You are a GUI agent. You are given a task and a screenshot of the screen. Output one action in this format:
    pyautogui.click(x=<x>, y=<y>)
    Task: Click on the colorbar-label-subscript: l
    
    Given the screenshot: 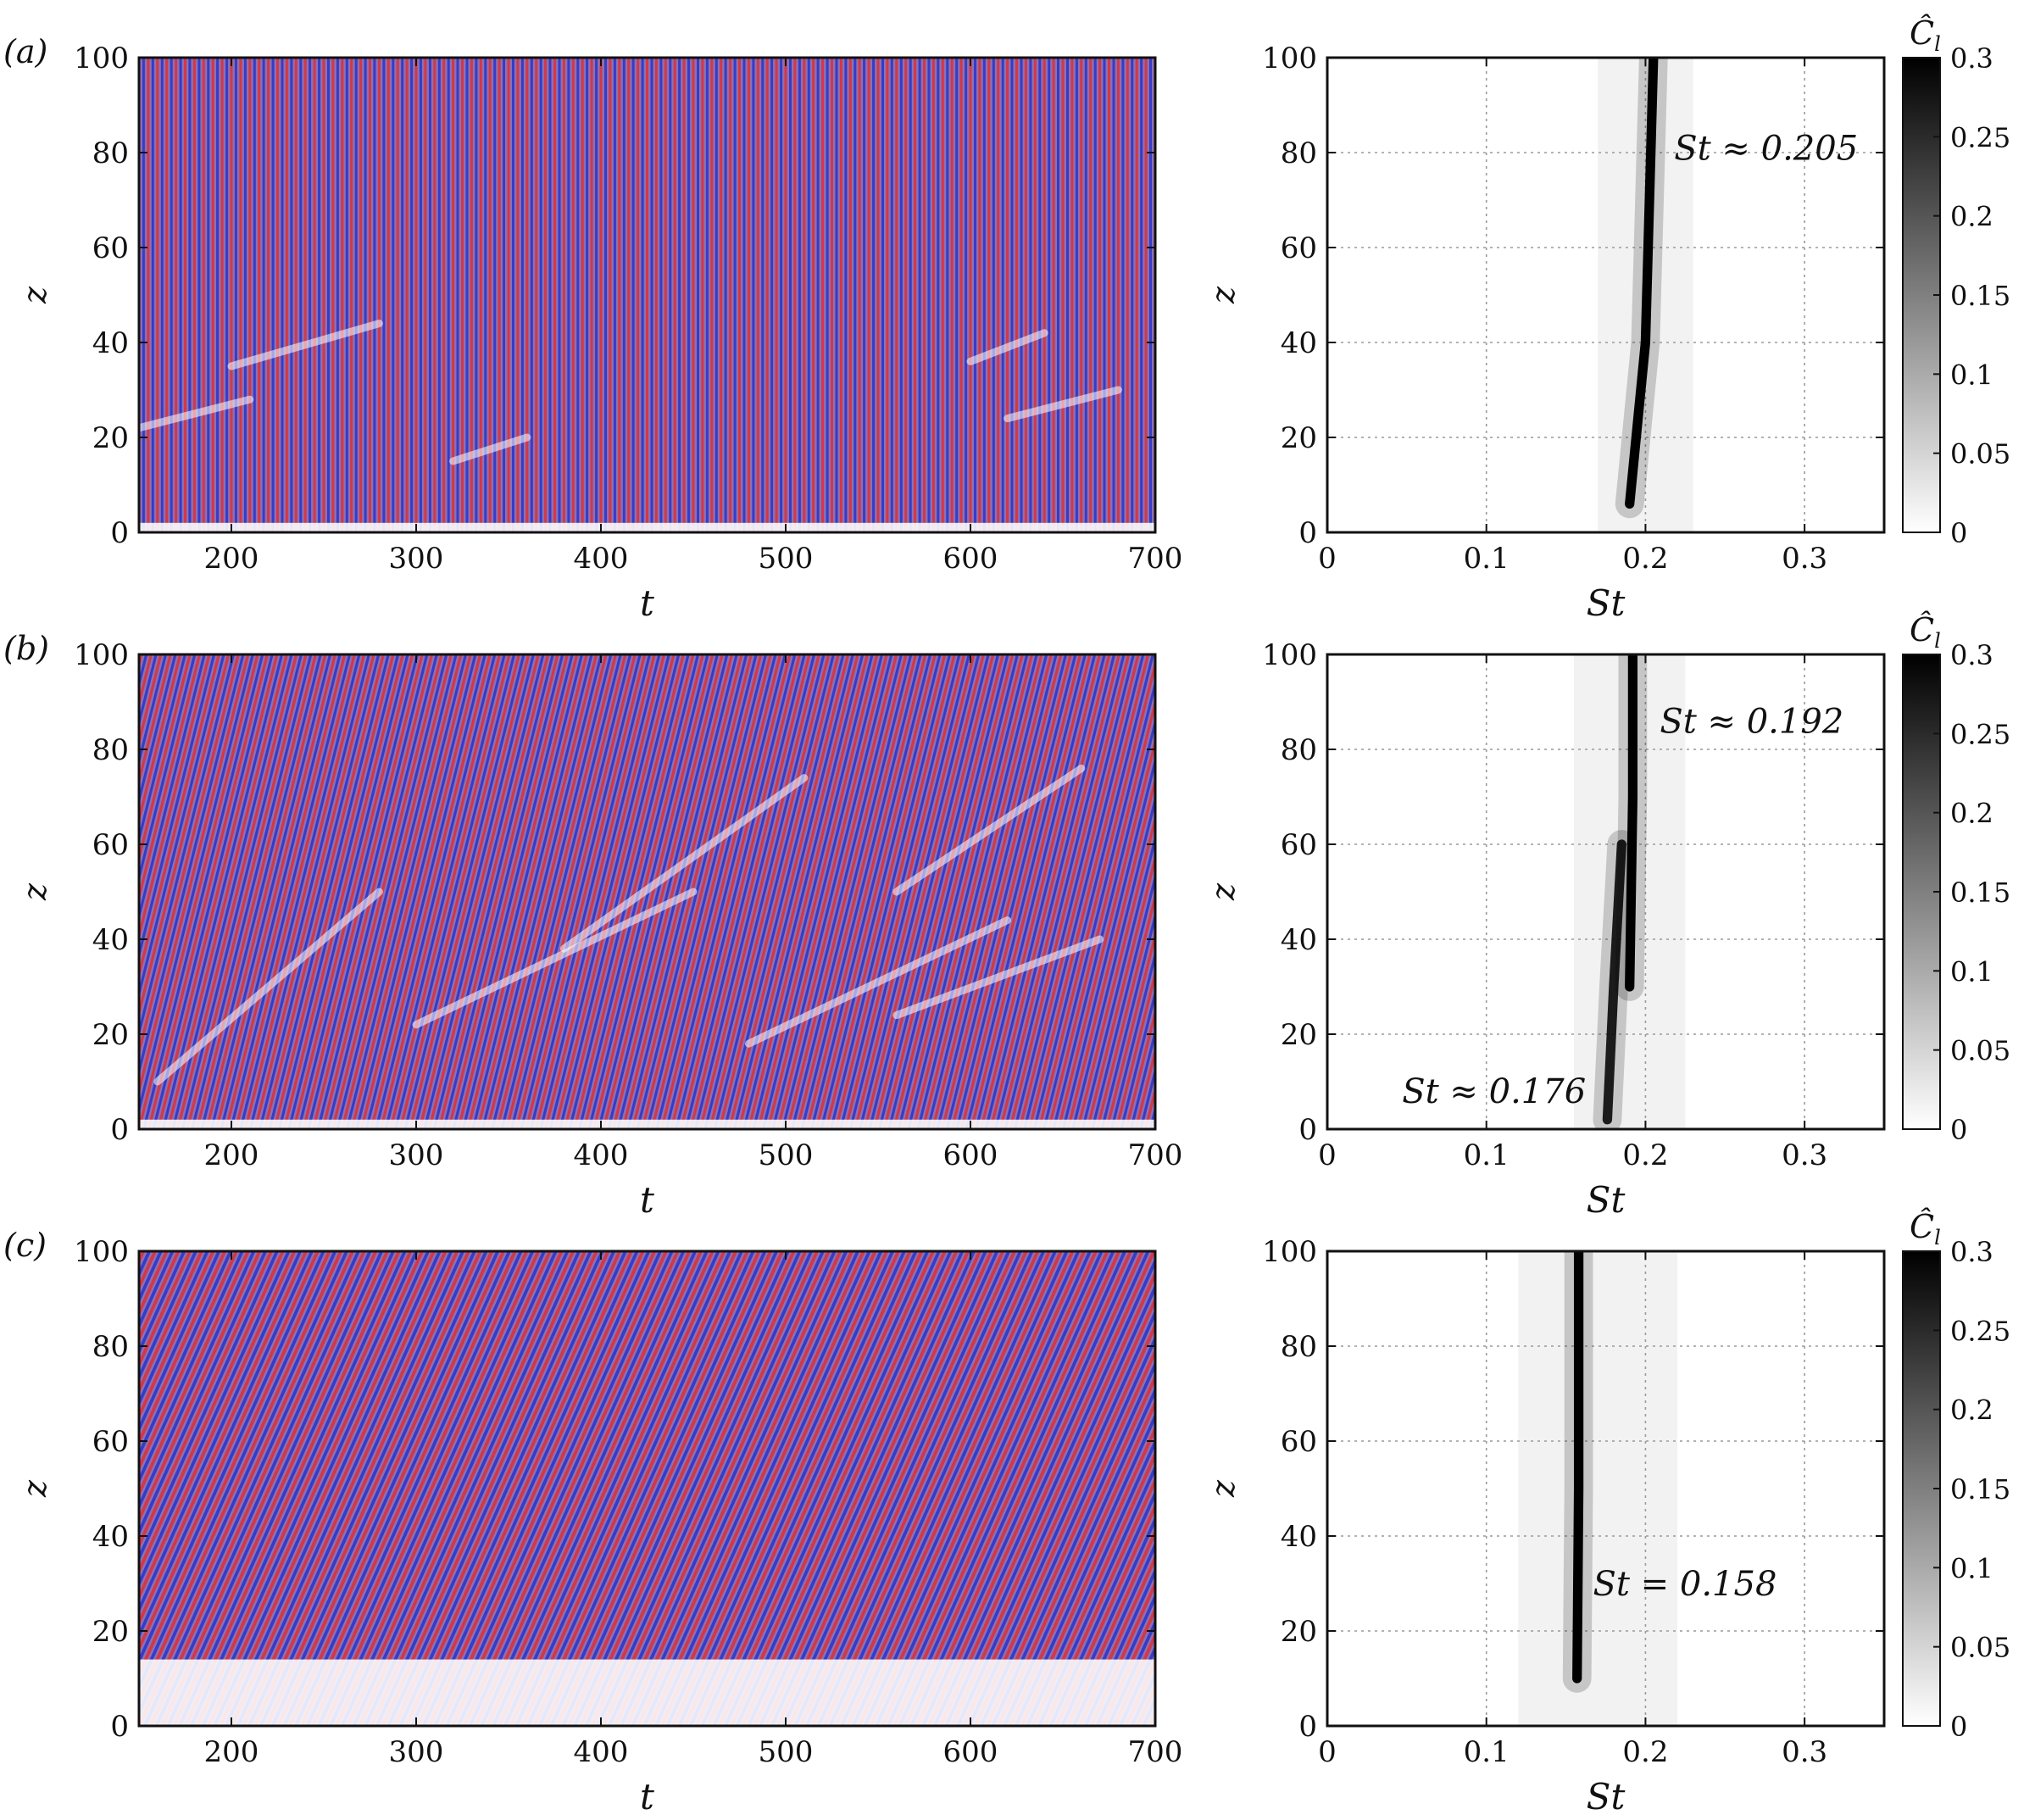 What is the action you would take?
    pyautogui.click(x=1937, y=44)
    